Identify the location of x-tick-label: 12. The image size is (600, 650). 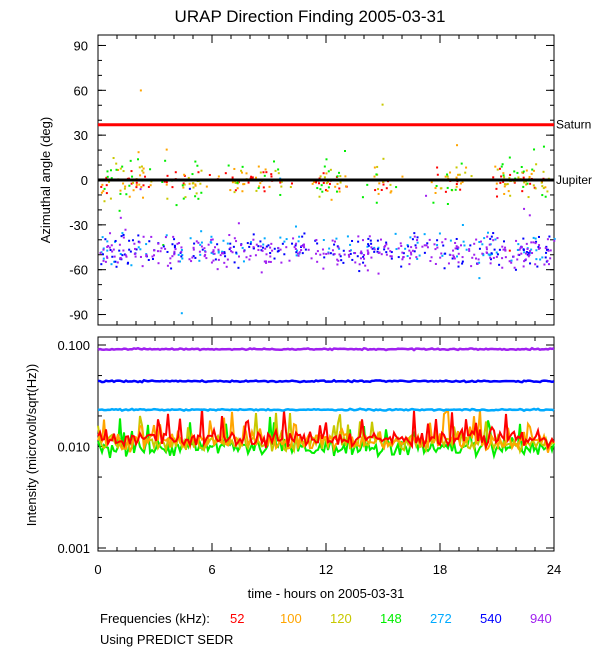
(326, 569).